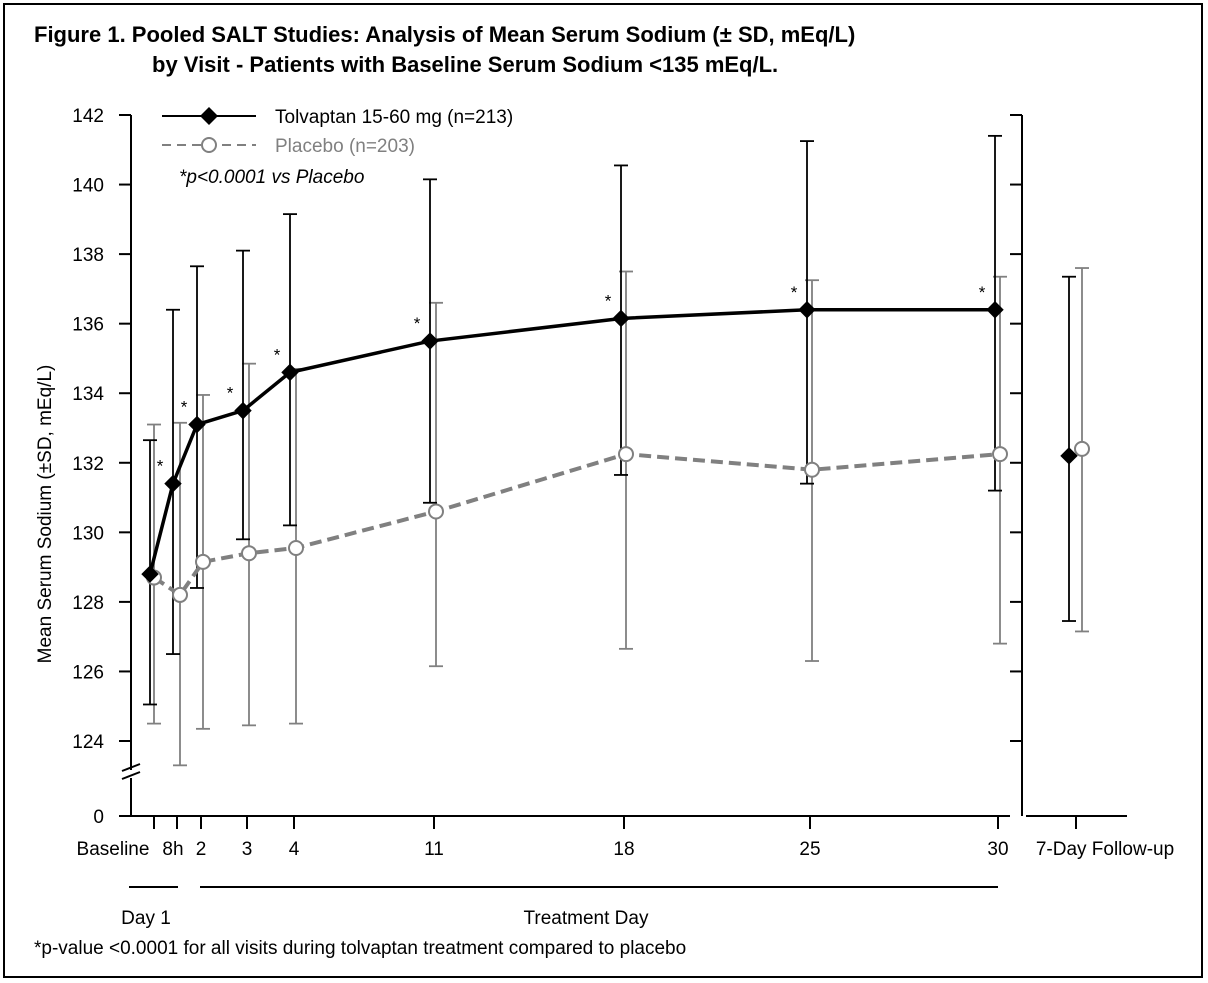 This screenshot has width=1208, height=983. I want to click on placebo-series-line, so click(576, 525).